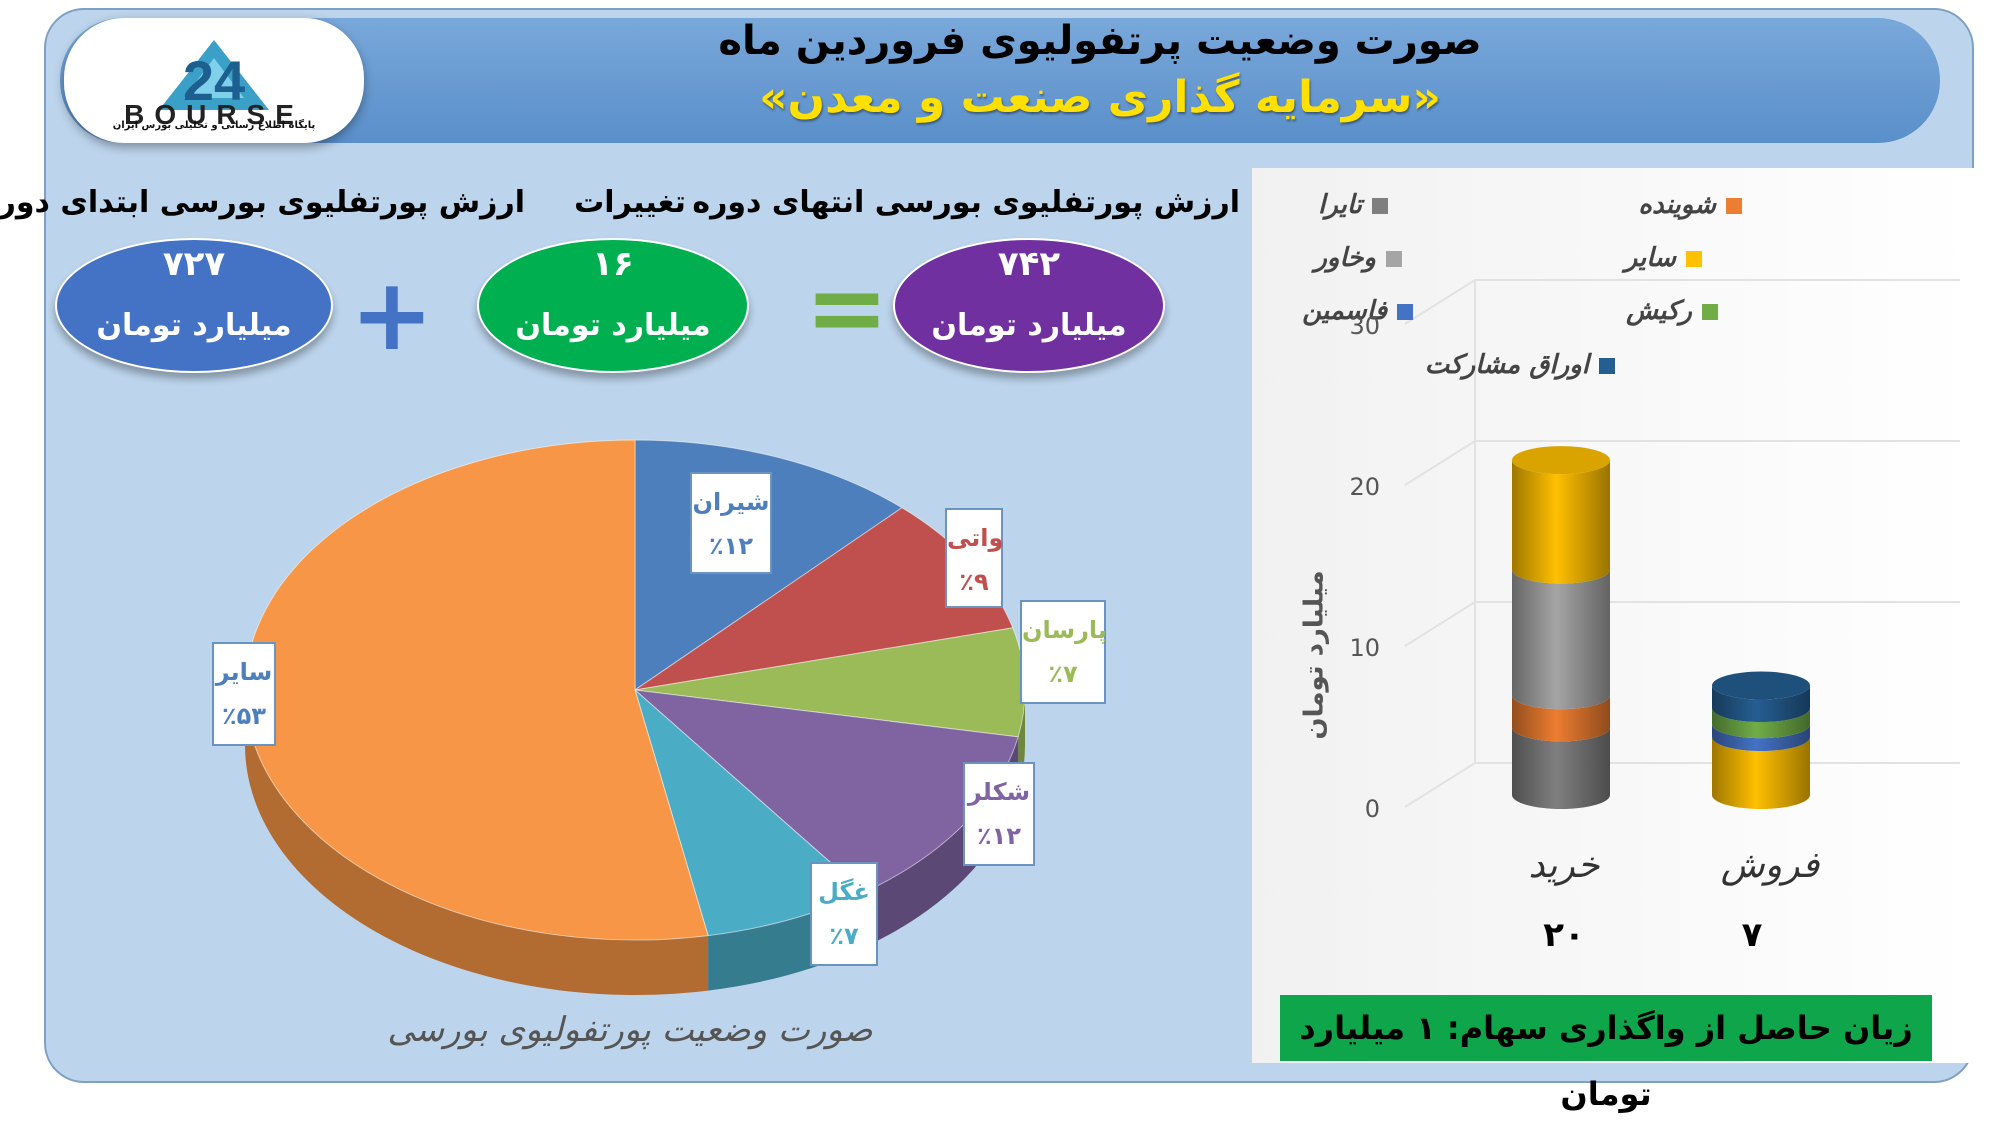 The image size is (2000, 1127). Describe the element at coordinates (613, 305) in the screenshot. I see `change-value-oval: ۱۶ میلیارد تومان` at that location.